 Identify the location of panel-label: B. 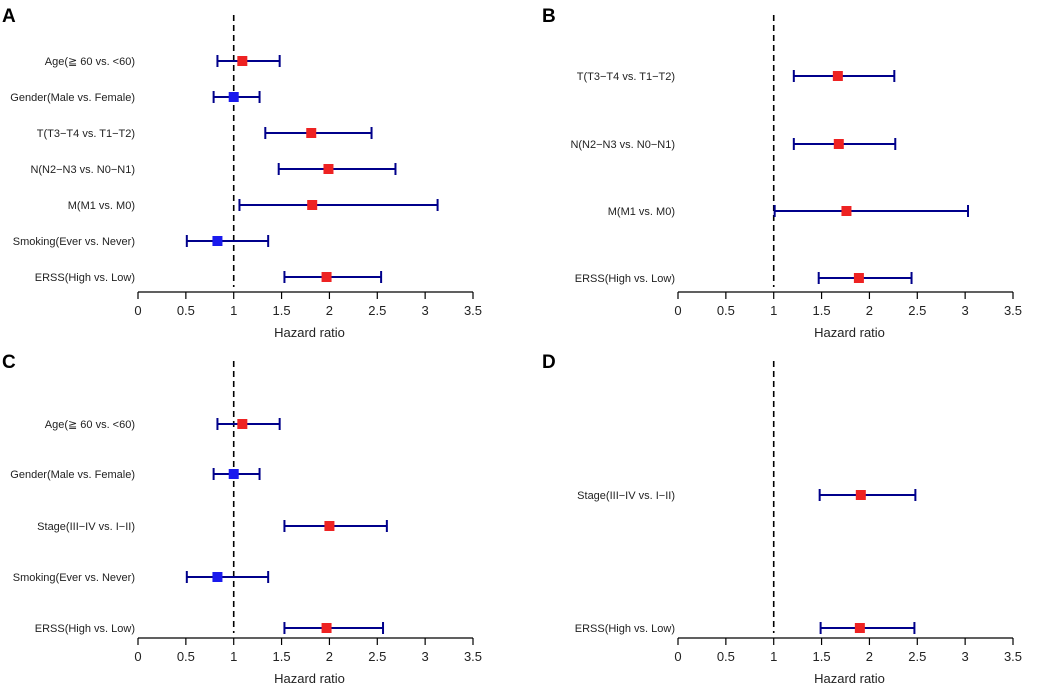
(549, 16).